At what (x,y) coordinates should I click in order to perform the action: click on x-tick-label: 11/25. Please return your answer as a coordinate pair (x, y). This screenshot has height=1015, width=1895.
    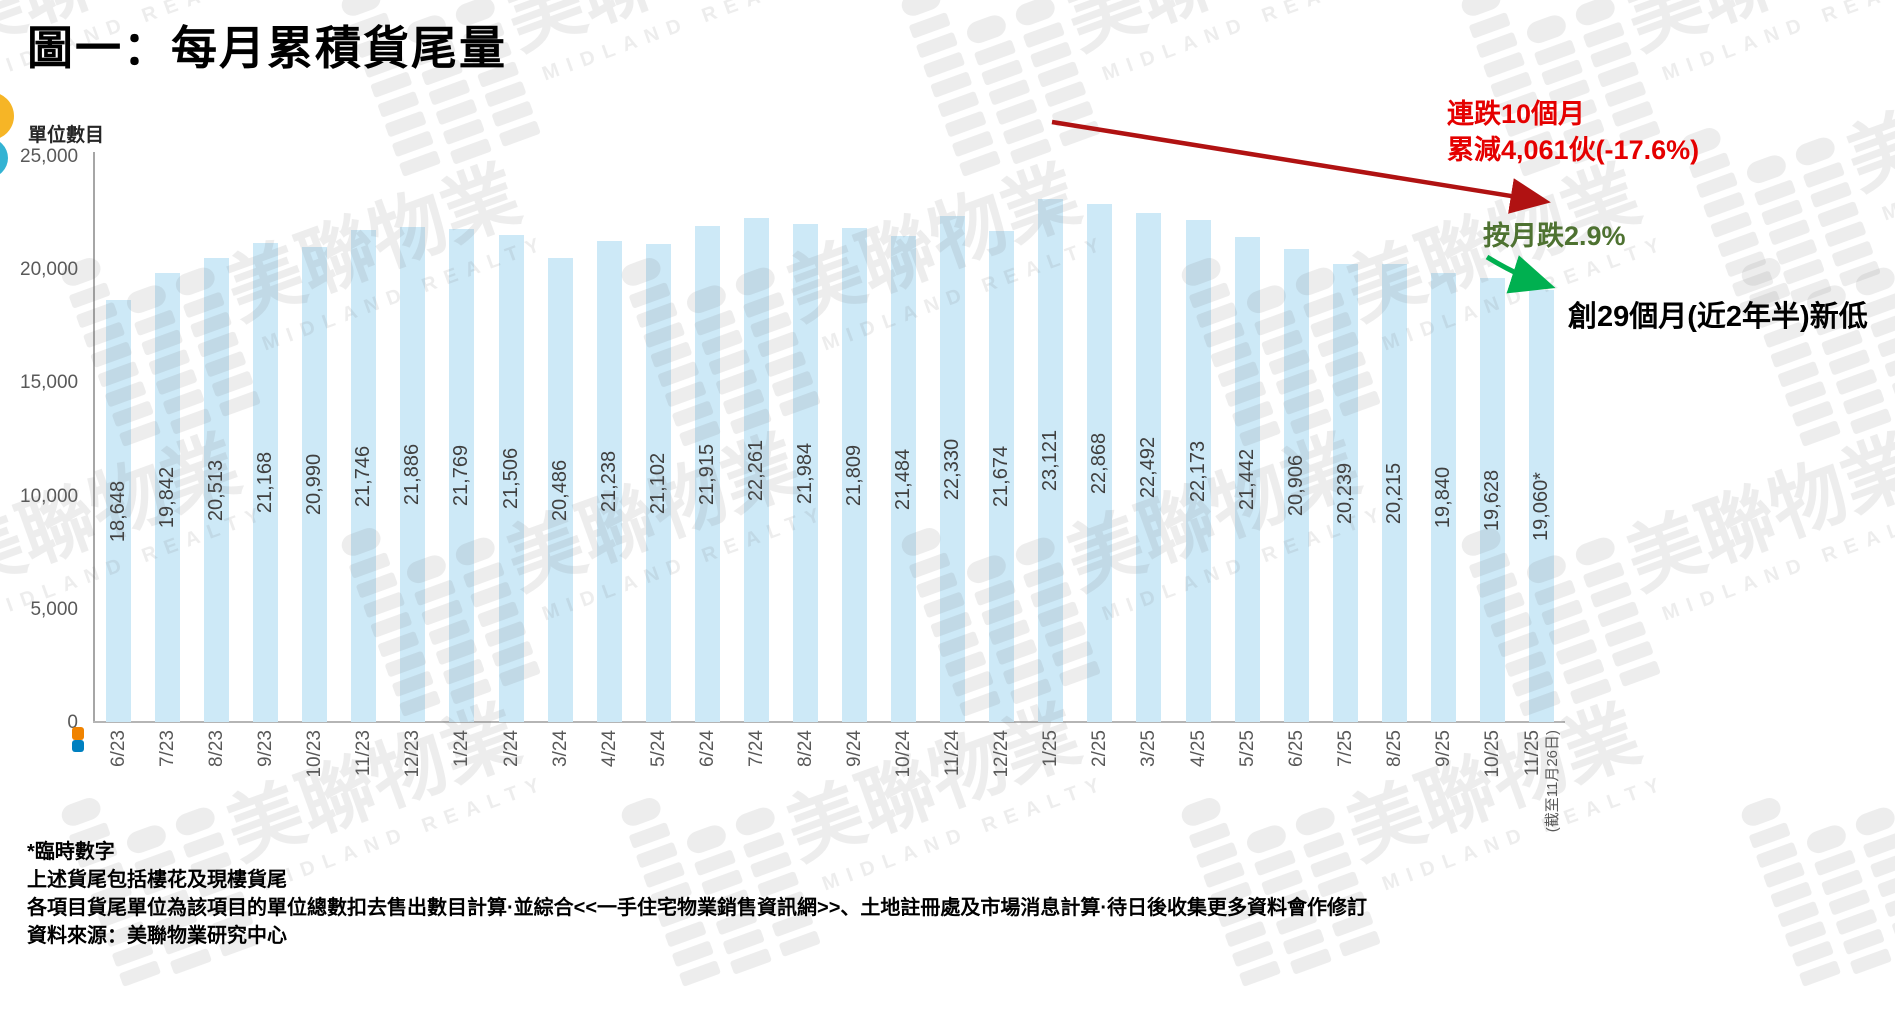
    Looking at the image, I should click on (1532, 753).